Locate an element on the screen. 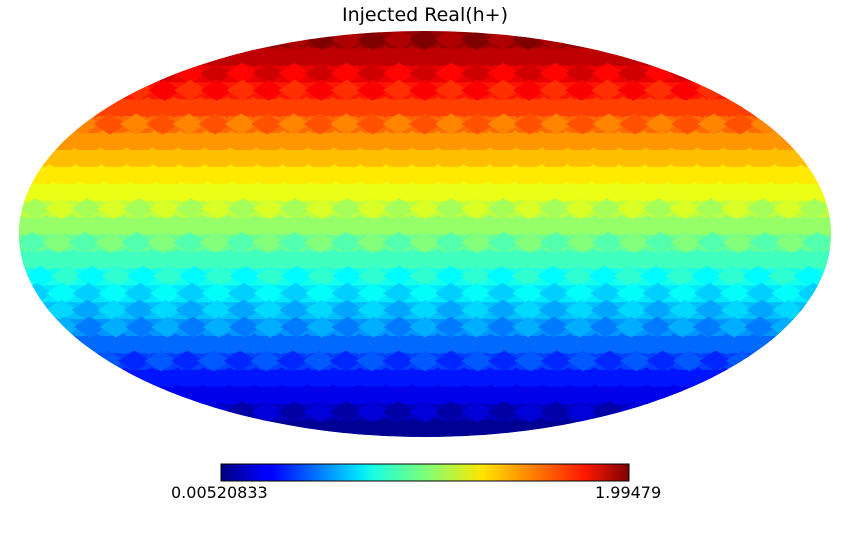 The height and width of the screenshot is (540, 850). colorbar-max-label: 1.99479 is located at coordinates (628, 492).